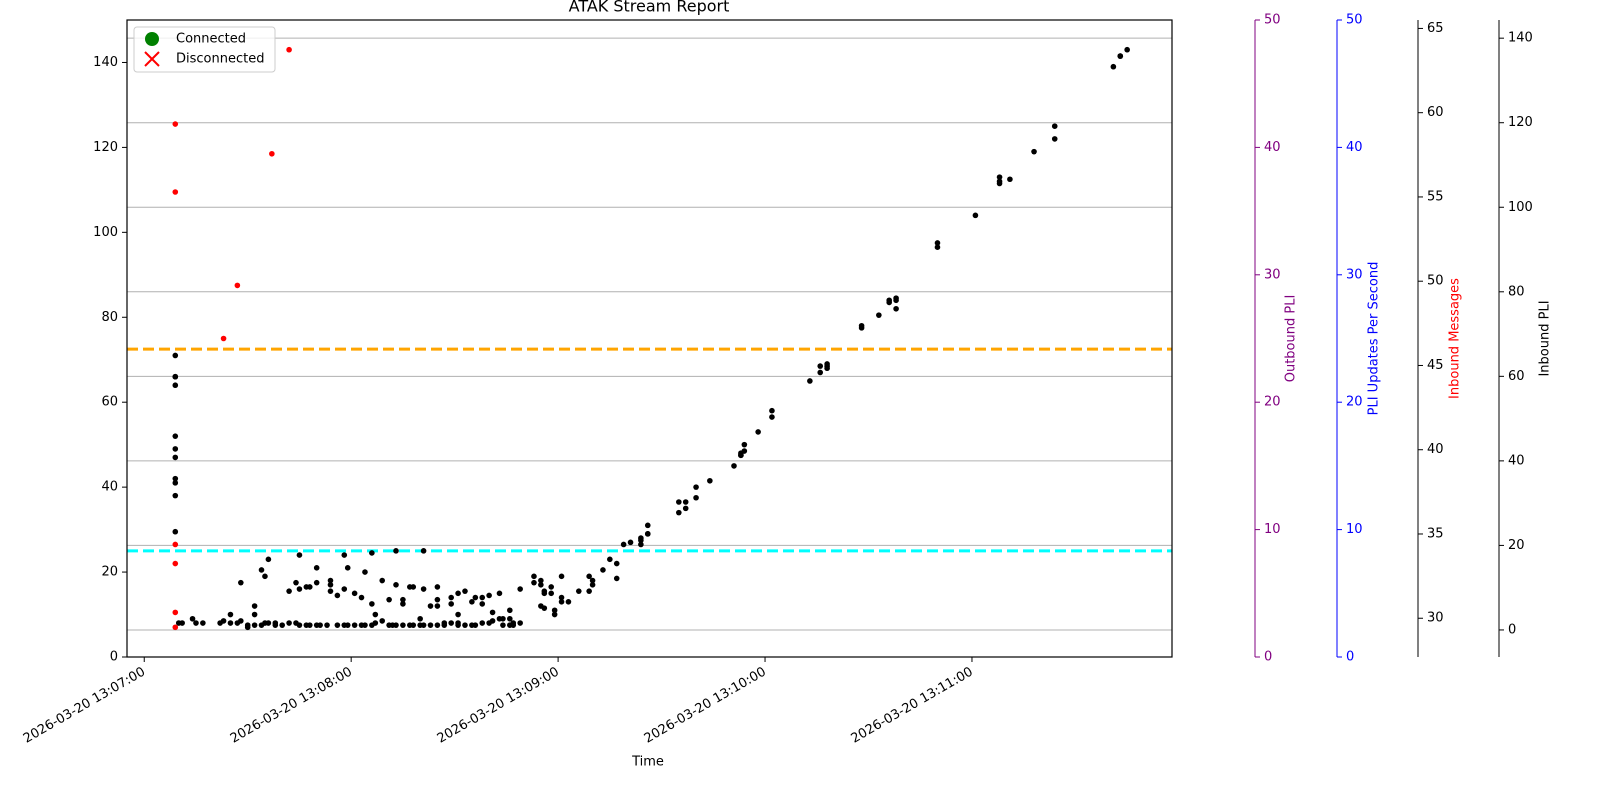 The width and height of the screenshot is (1600, 800). I want to click on y-tick-label: 140, so click(1520, 38).